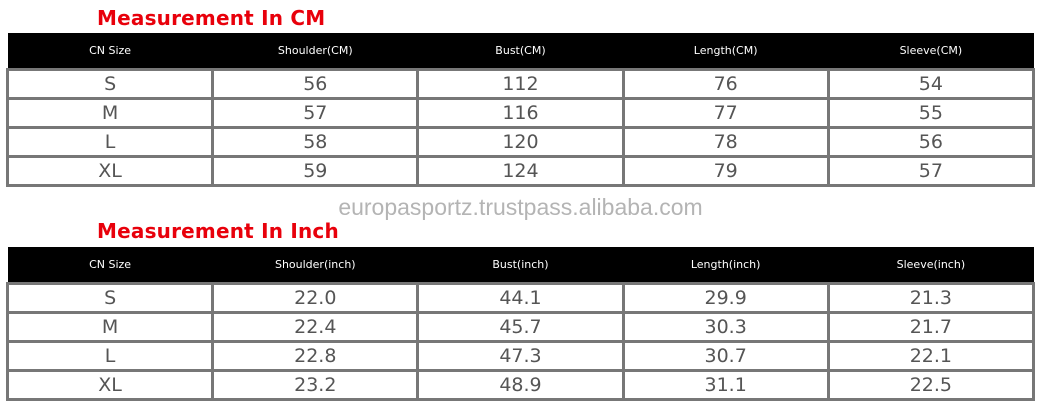  What do you see at coordinates (931, 327) in the screenshot?
I see `table-cell: 21.7` at bounding box center [931, 327].